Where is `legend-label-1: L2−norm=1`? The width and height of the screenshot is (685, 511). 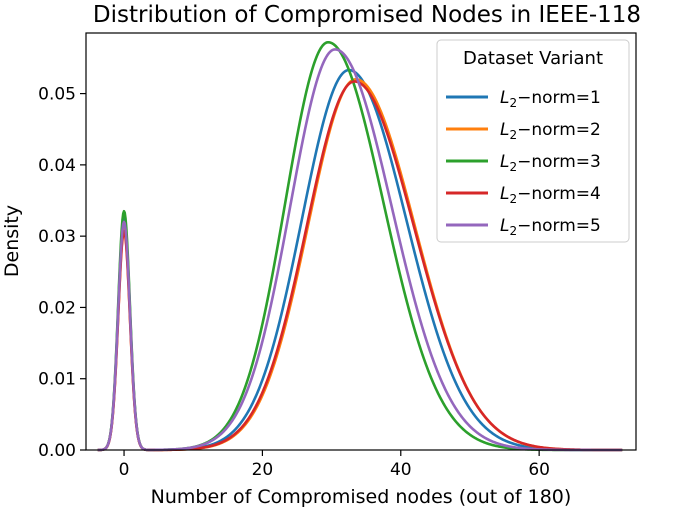 legend-label-1: L2−norm=1 is located at coordinates (550, 99).